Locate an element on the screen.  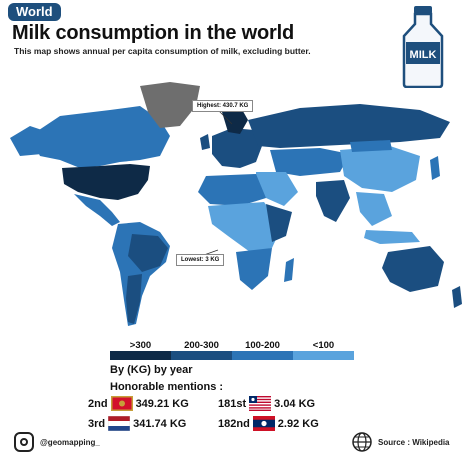
legend-swatch-high is located at coordinates (201, 355).